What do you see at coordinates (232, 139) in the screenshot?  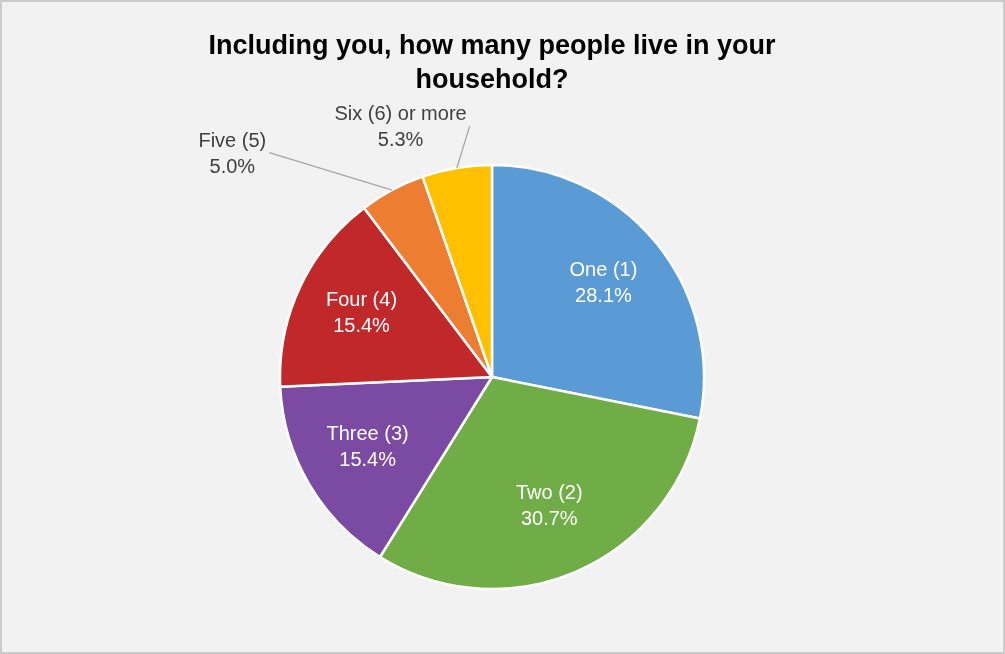 I see `slice-label: Five (5)` at bounding box center [232, 139].